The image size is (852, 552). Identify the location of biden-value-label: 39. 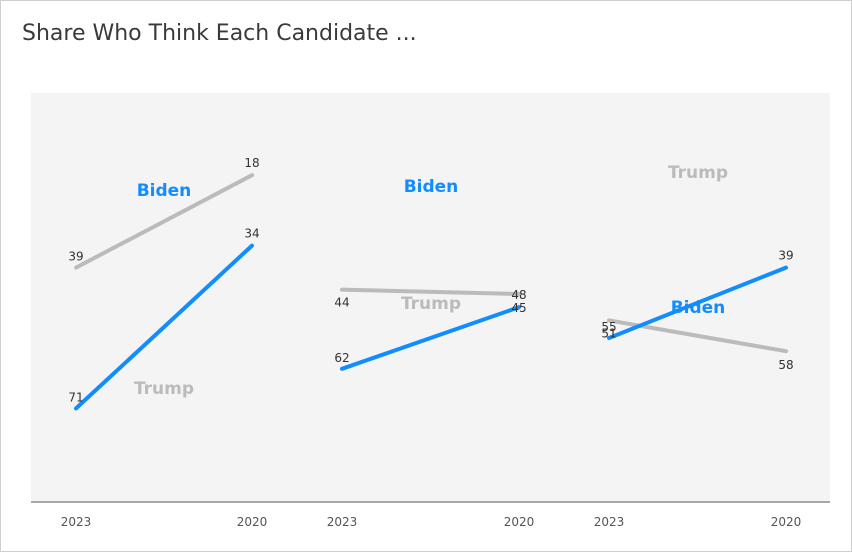
(785, 256).